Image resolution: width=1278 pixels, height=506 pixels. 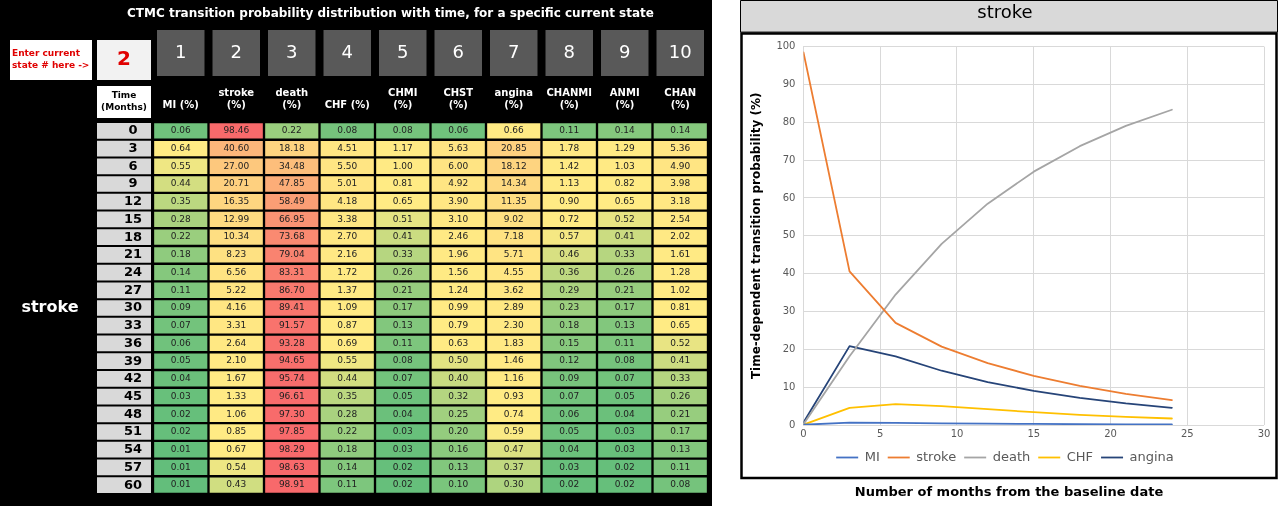 I want to click on text: 2, so click(x=236, y=51).